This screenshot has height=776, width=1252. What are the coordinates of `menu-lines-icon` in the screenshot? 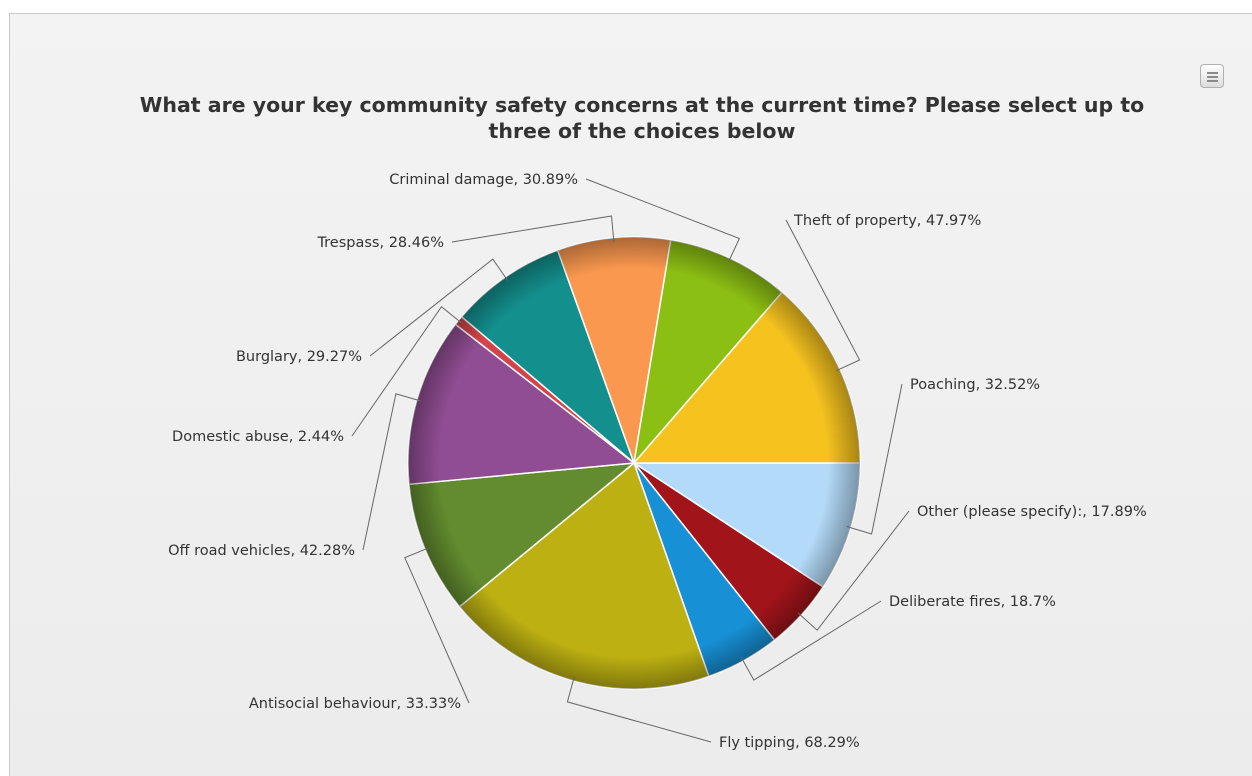 It's located at (1212, 73).